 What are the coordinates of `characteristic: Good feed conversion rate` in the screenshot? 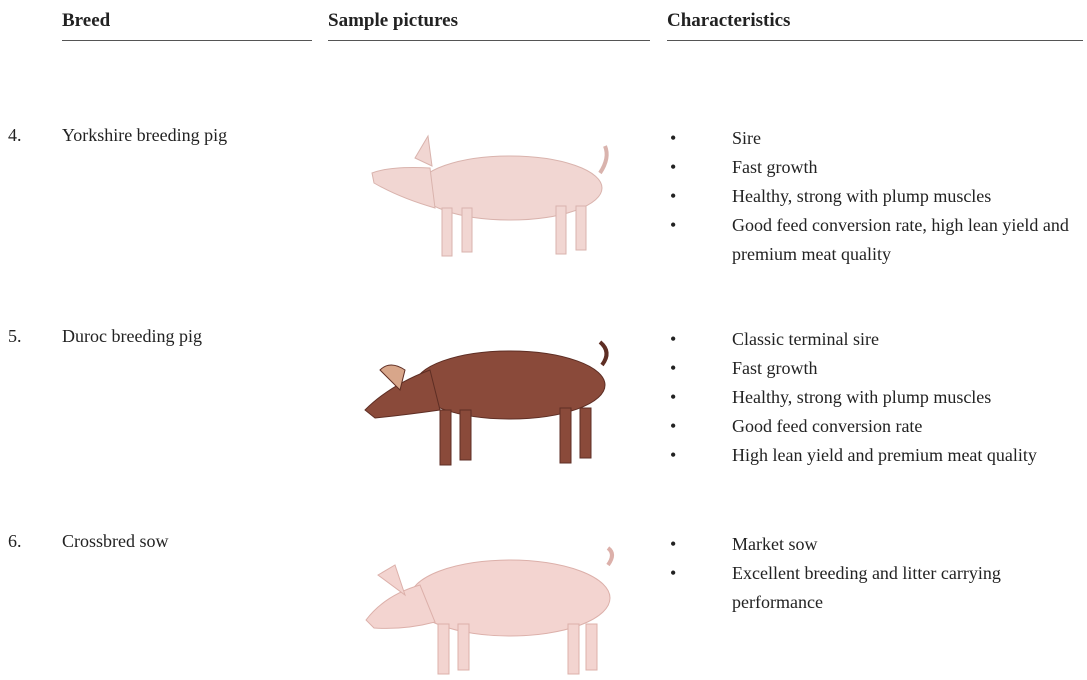 It's located at (875, 426).